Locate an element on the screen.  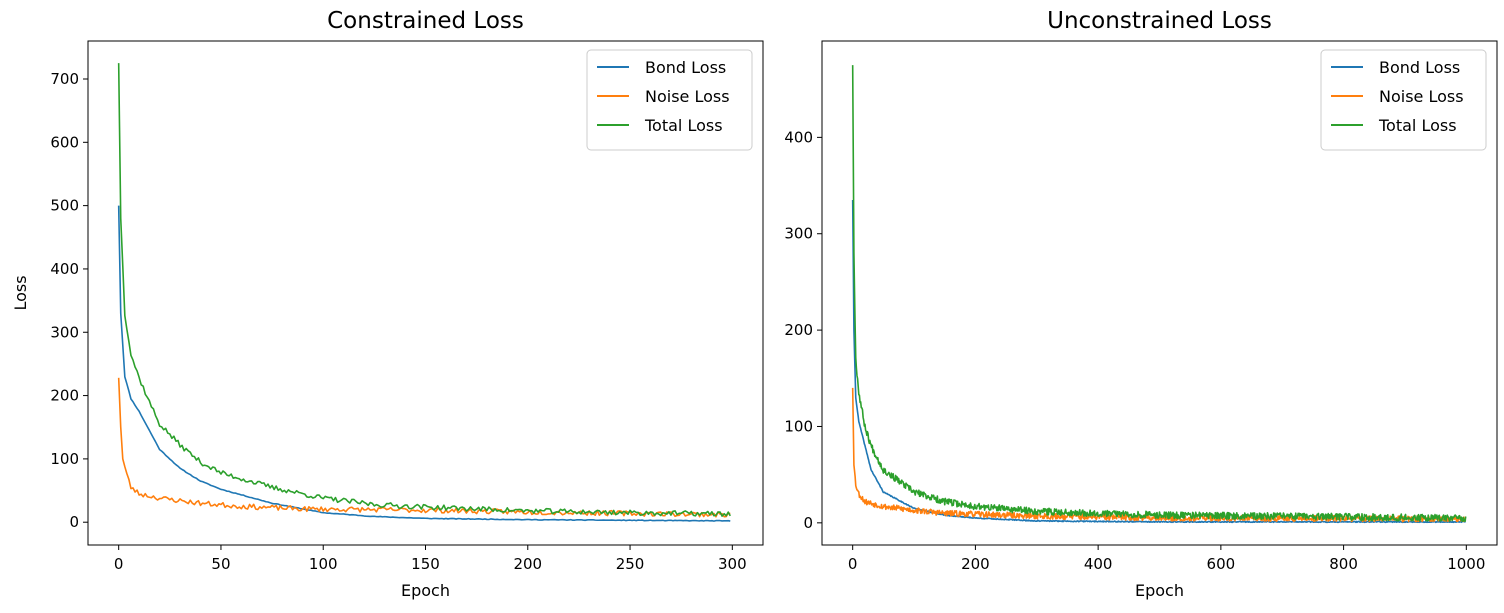
unconstrained-chart-title: Unconstrained Loss is located at coordinates (1159, 21).